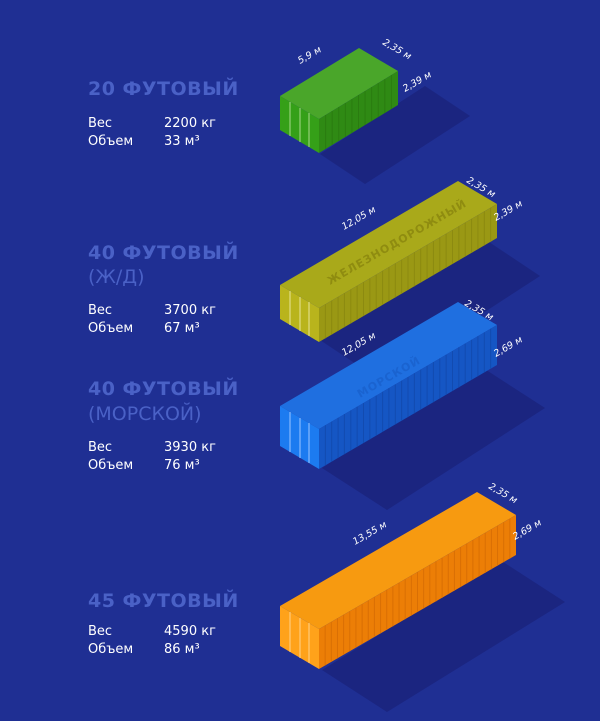  I want to click on title-40ft-sea: 40 ФУТОВЫЙ, so click(163, 389).